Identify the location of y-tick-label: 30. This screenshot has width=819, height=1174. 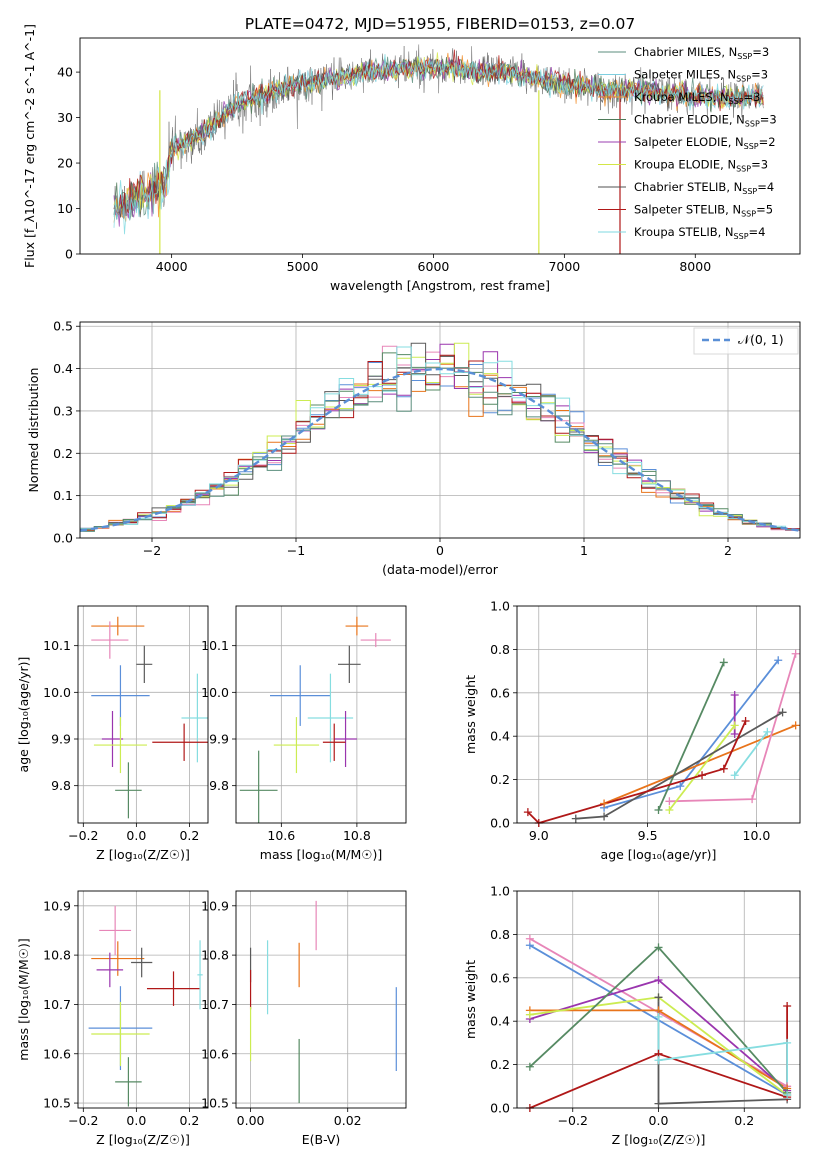
(65, 117).